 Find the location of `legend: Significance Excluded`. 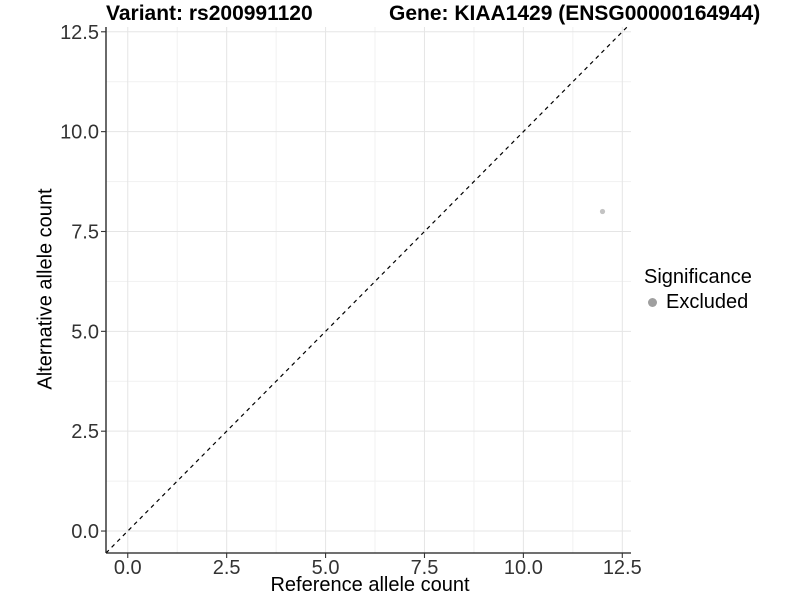

legend: Significance Excluded is located at coordinates (698, 289).